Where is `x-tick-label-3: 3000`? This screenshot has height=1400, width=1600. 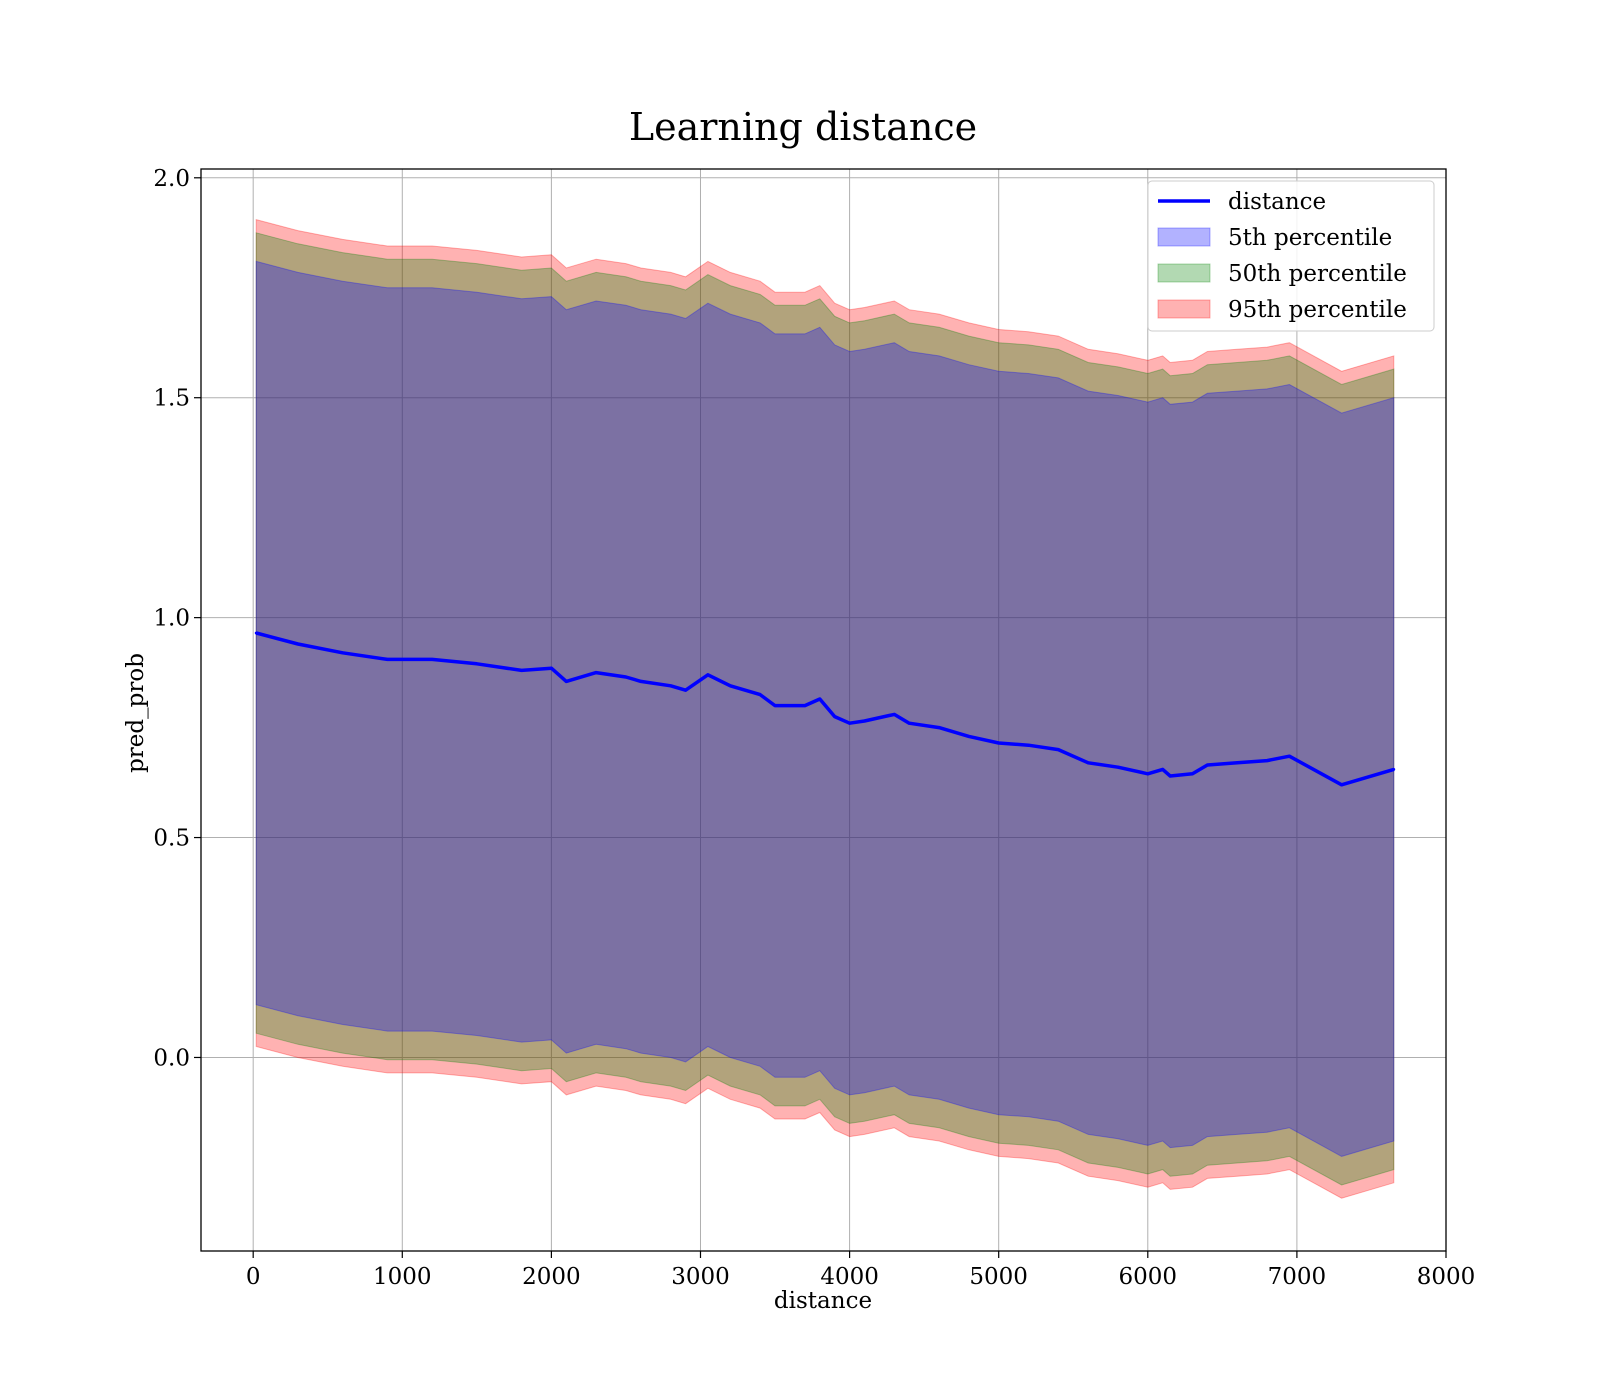
x-tick-label-3: 3000 is located at coordinates (700, 1277).